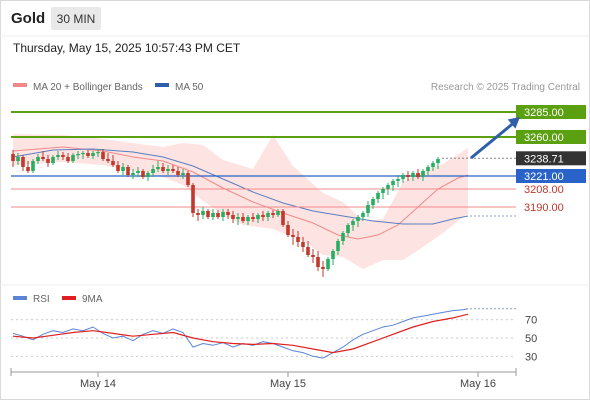 The height and width of the screenshot is (400, 590). I want to click on x-tick-label: May 16, so click(478, 384).